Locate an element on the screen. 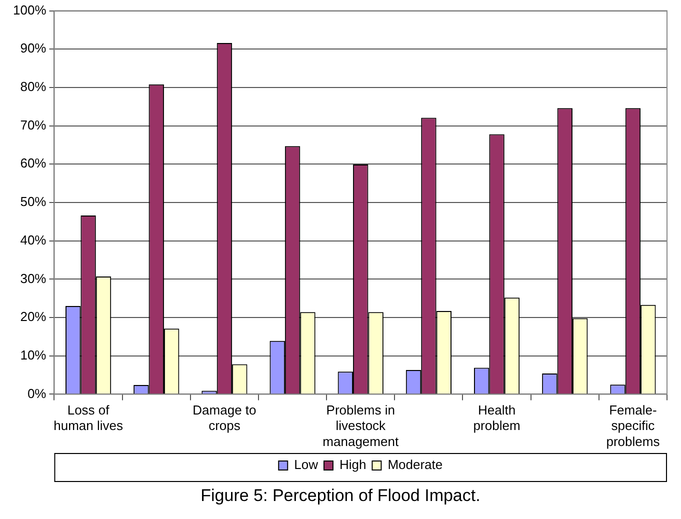  x-tick-label: Loss of human lives is located at coordinates (89, 418).